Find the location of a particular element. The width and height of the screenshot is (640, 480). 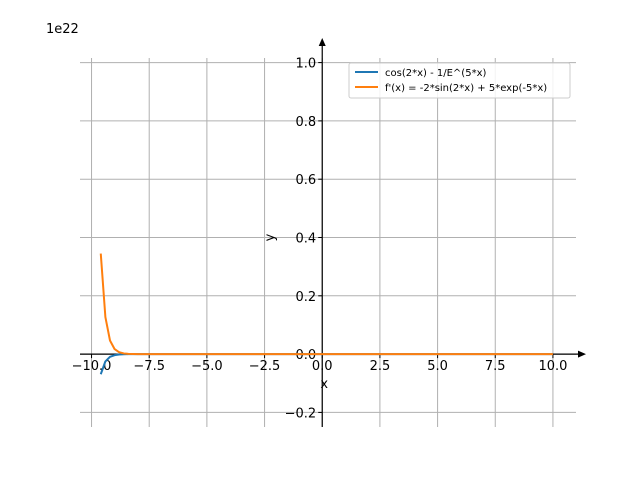

x-tick-label: 0.0 is located at coordinates (322, 366).